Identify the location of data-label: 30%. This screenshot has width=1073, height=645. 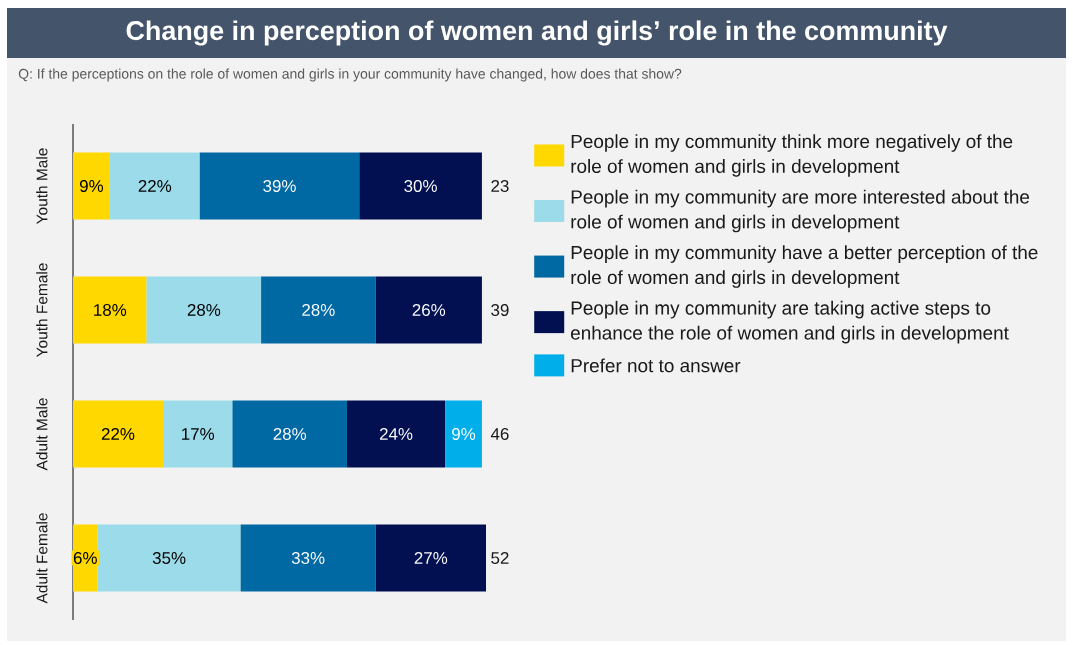
(420, 185).